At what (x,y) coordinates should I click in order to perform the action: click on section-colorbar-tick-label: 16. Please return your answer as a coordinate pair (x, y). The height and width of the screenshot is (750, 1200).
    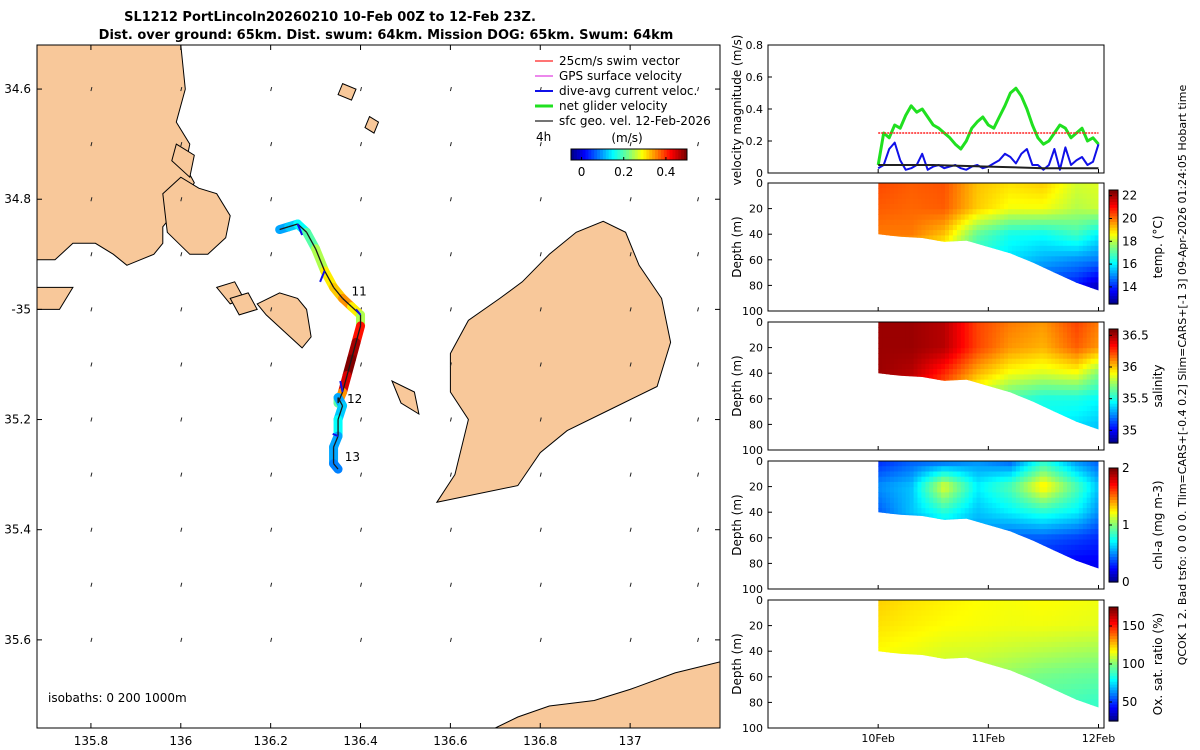
    Looking at the image, I should click on (1129, 264).